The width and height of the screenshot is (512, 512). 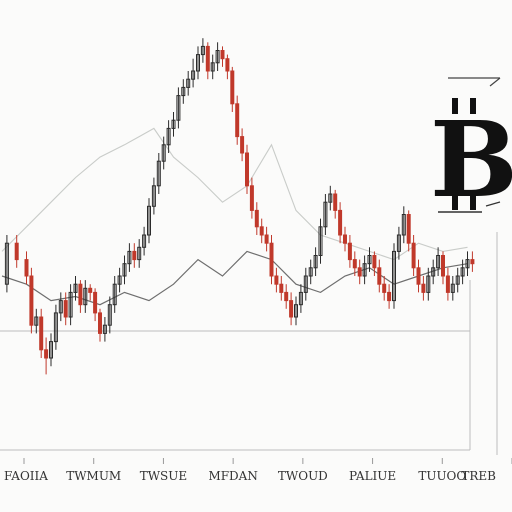 What do you see at coordinates (163, 476) in the screenshot?
I see `x-tick-label: TWSUE` at bounding box center [163, 476].